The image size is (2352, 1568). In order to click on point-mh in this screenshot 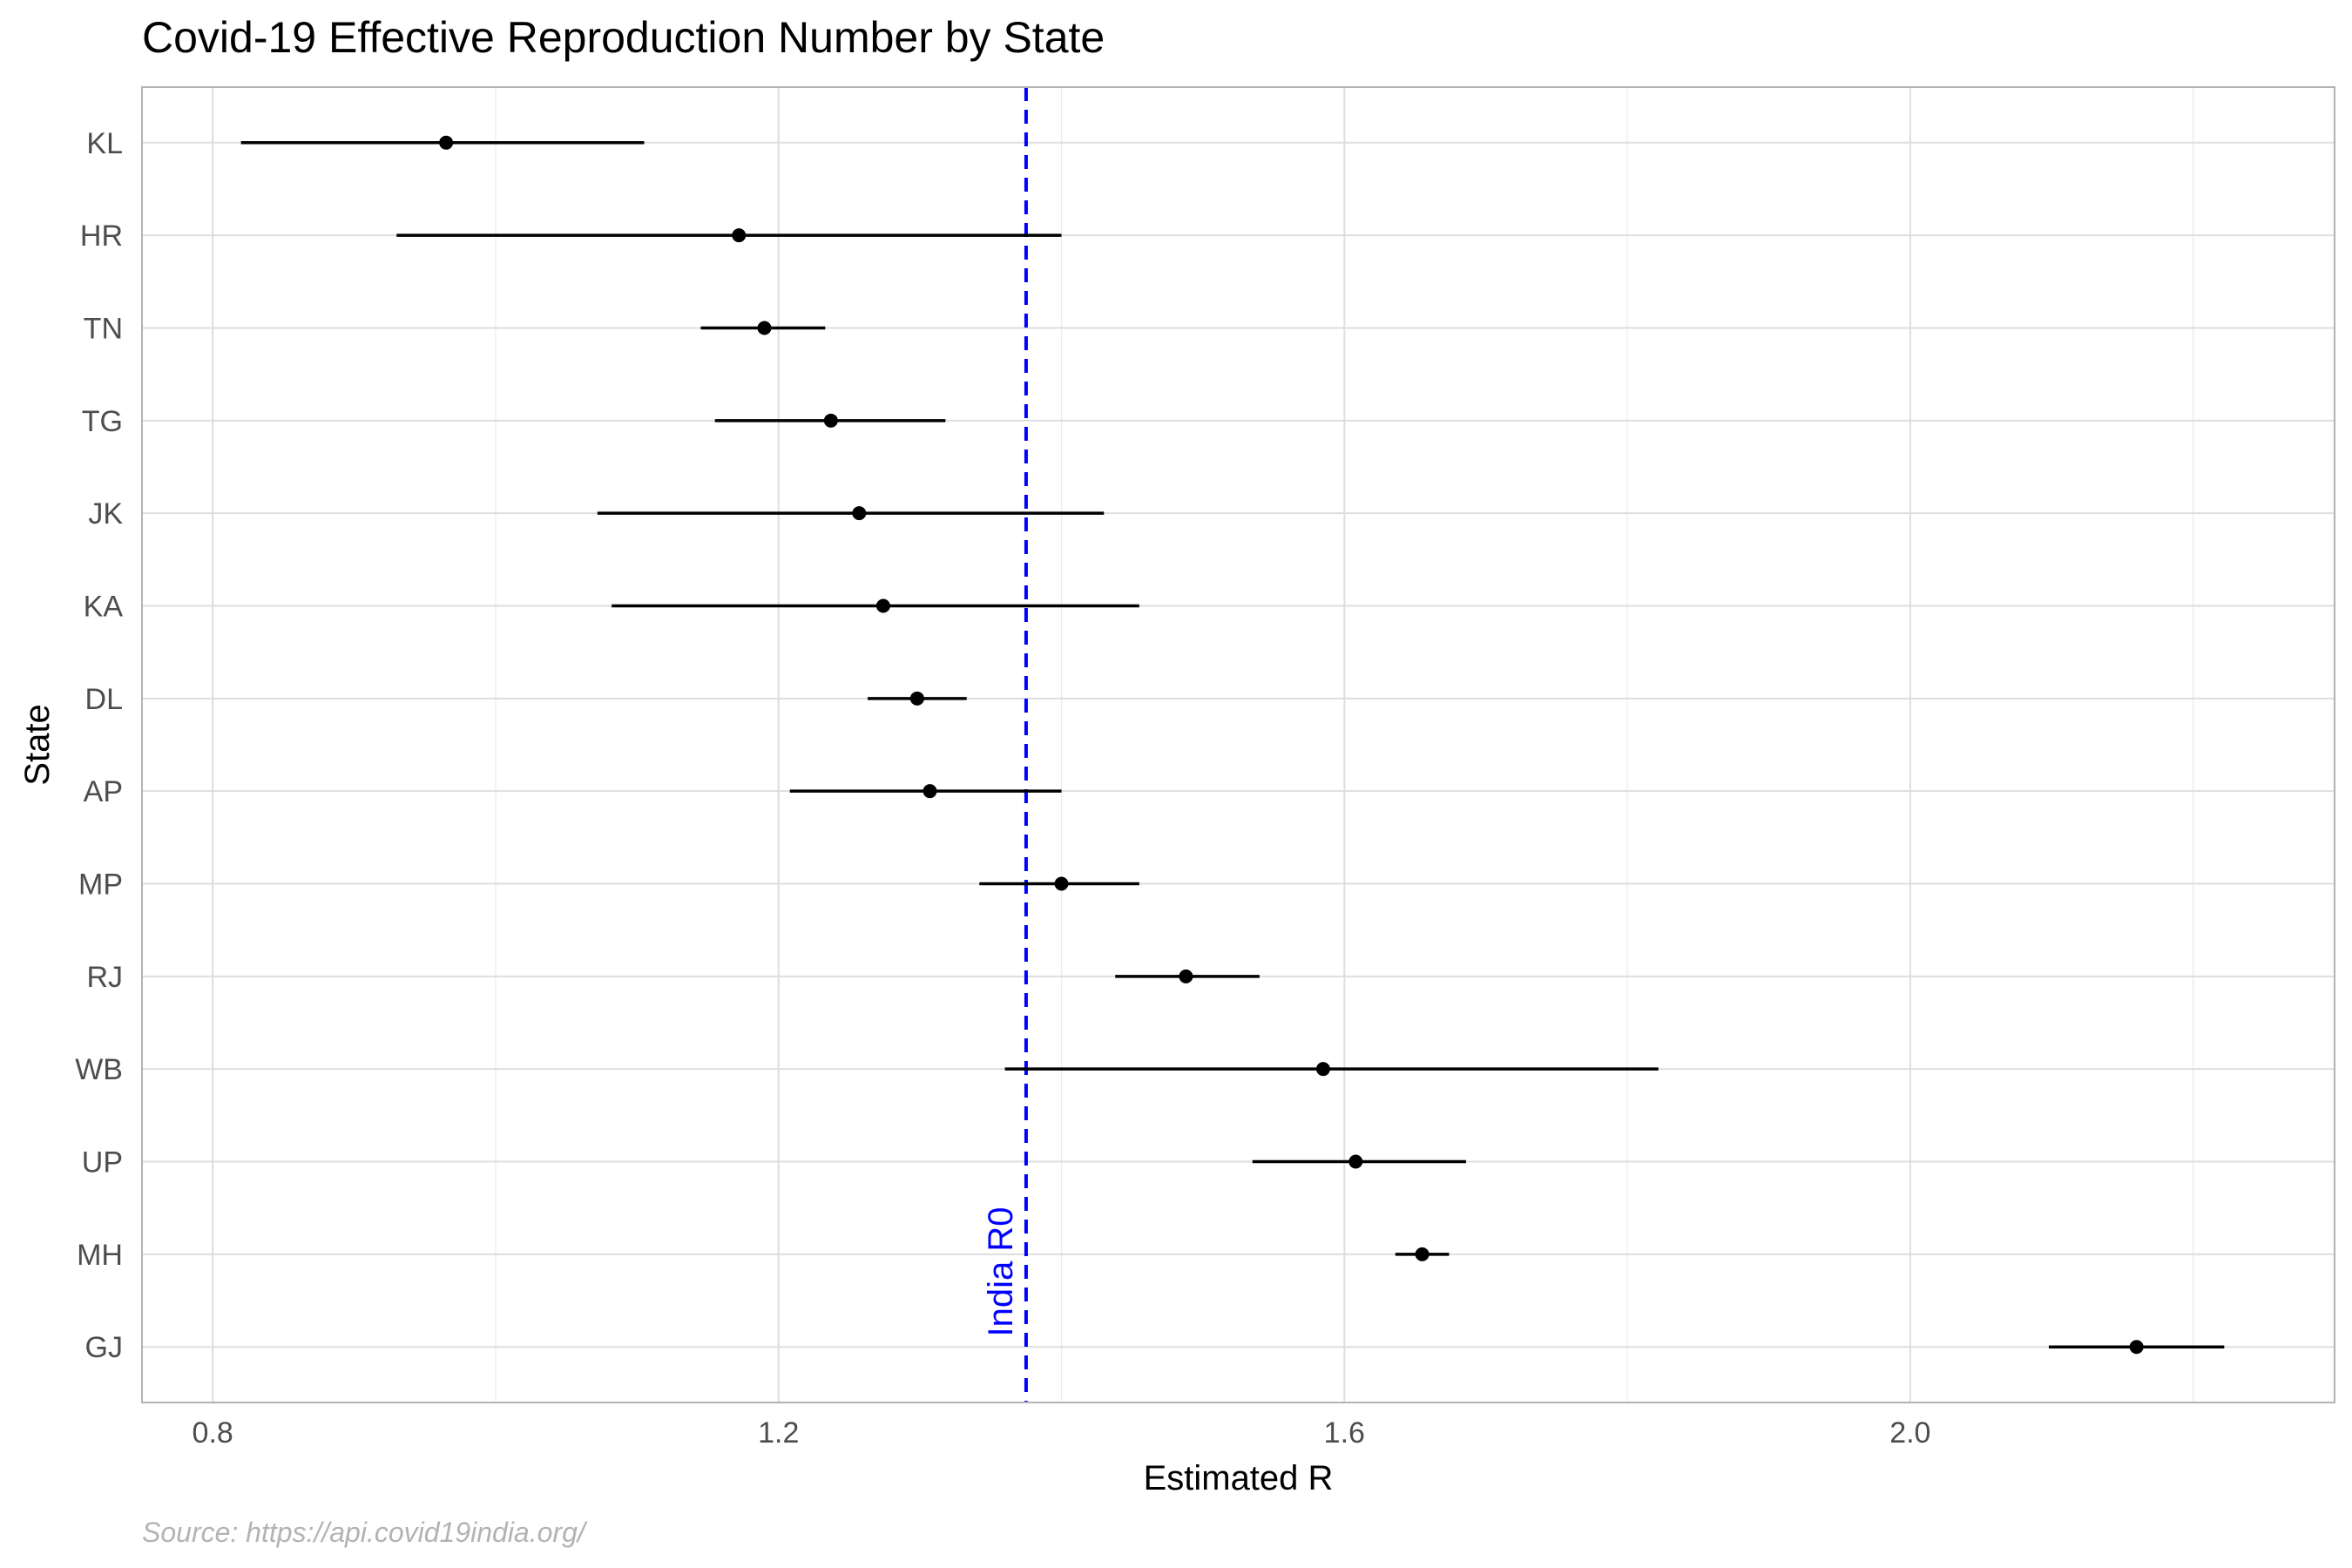, I will do `click(1422, 1254)`.